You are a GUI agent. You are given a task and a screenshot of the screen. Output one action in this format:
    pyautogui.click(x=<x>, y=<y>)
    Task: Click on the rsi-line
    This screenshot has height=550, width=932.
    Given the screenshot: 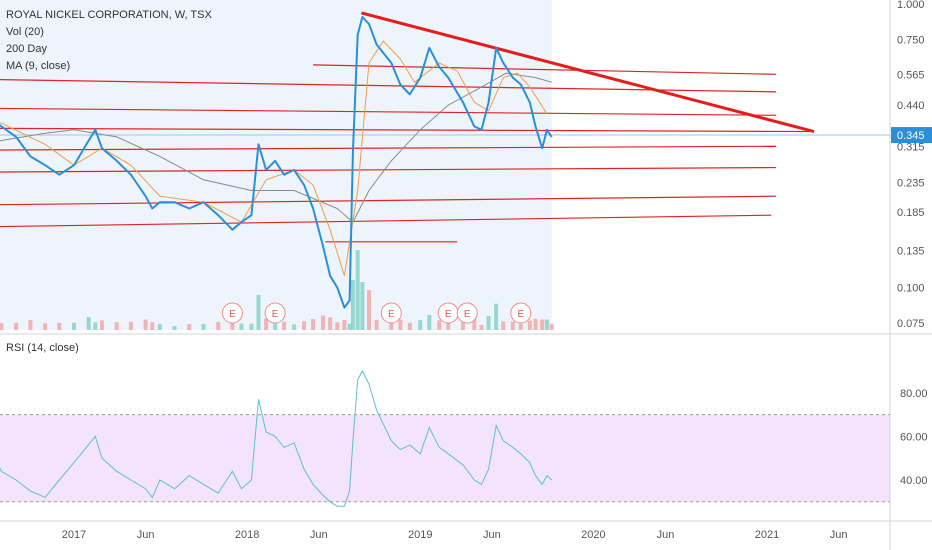 What is the action you would take?
    pyautogui.click(x=276, y=438)
    